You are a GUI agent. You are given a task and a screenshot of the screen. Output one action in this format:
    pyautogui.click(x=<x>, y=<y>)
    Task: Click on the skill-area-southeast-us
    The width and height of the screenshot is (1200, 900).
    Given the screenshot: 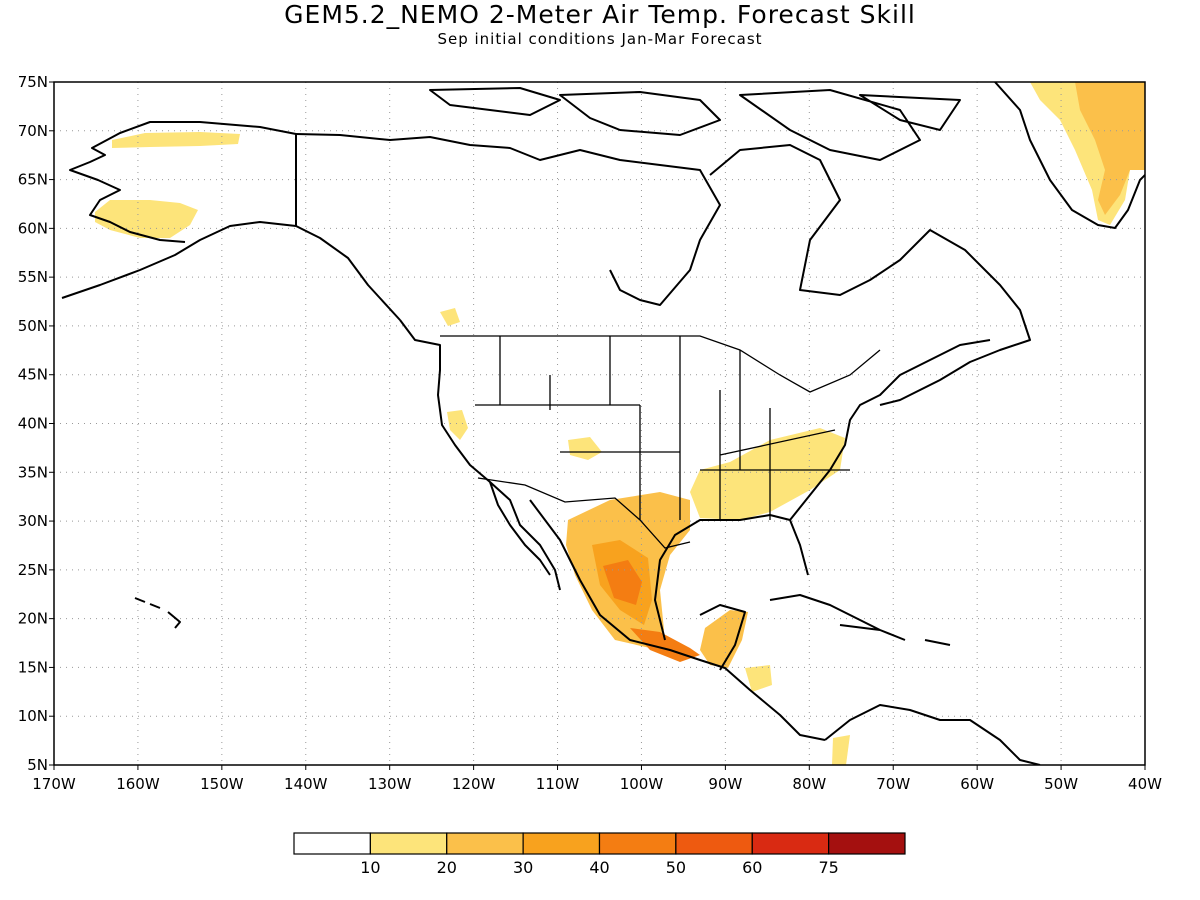 What is the action you would take?
    pyautogui.click(x=767, y=474)
    